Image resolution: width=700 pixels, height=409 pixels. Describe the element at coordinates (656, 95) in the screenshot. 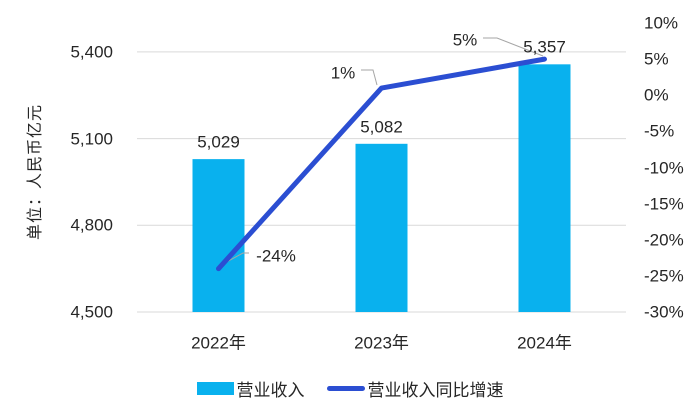

I see `y2-axis-tick-label: 0%` at that location.